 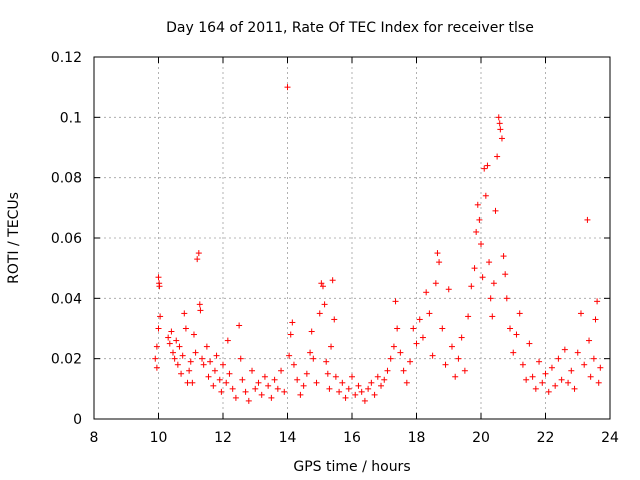 What do you see at coordinates (77, 420) in the screenshot?
I see `y-tick-label: 0` at bounding box center [77, 420].